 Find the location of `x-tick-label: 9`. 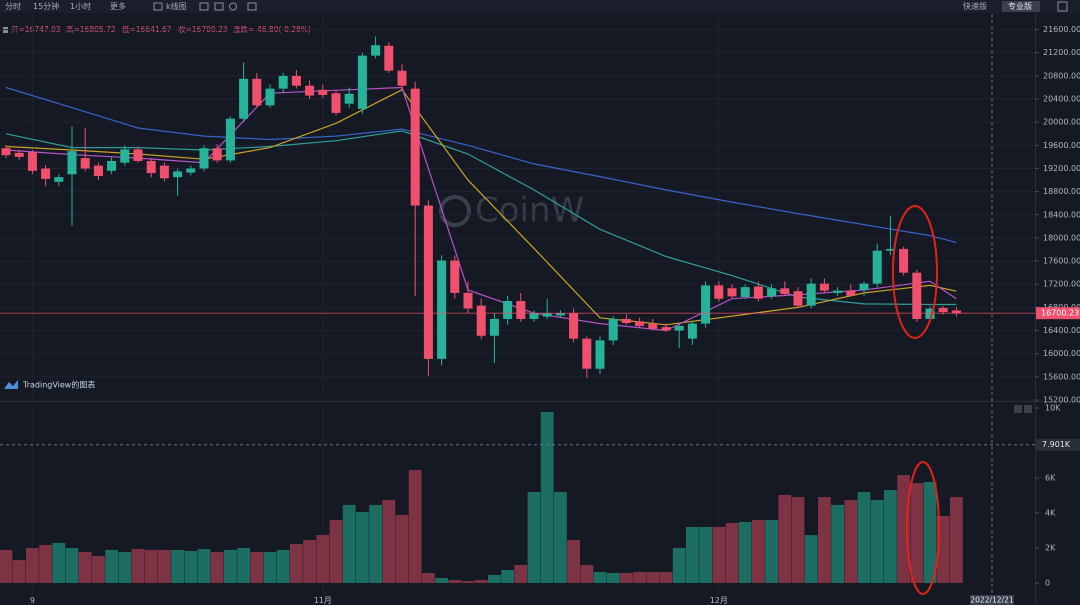

x-tick-label: 9 is located at coordinates (32, 600).